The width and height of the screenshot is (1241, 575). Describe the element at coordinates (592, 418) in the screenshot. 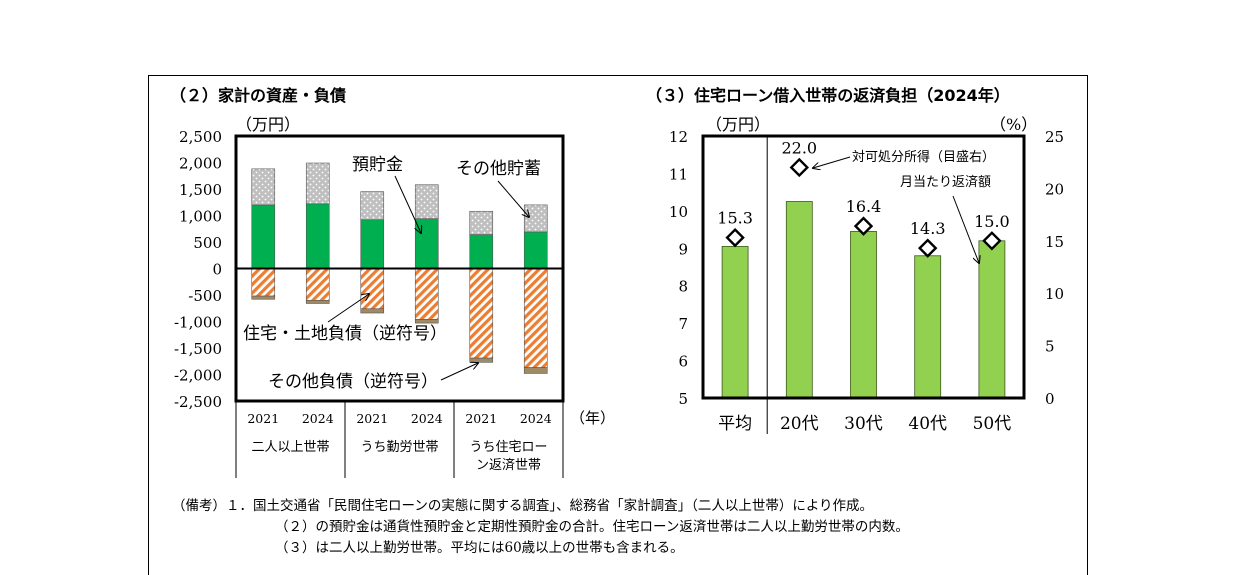

I see `left-year-suffix: （年）` at that location.